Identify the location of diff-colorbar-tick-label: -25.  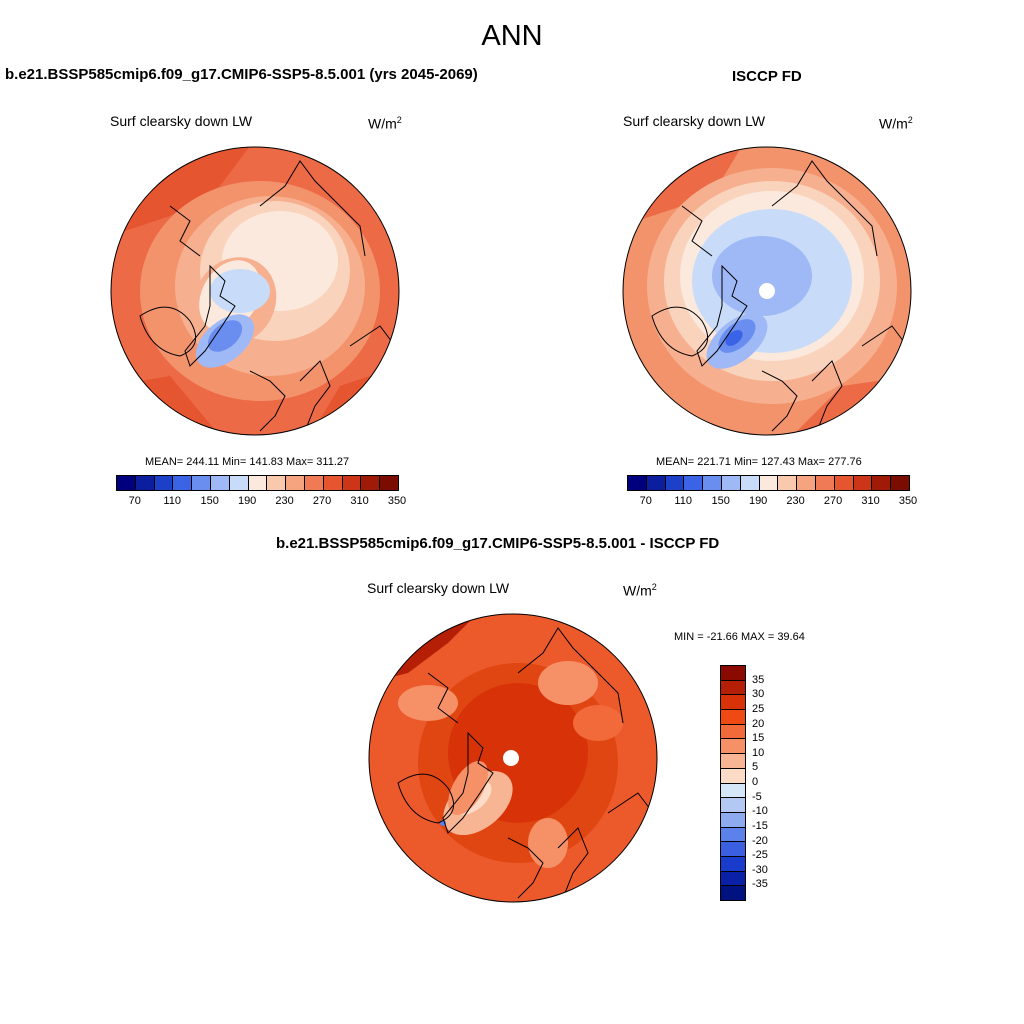
(760, 855).